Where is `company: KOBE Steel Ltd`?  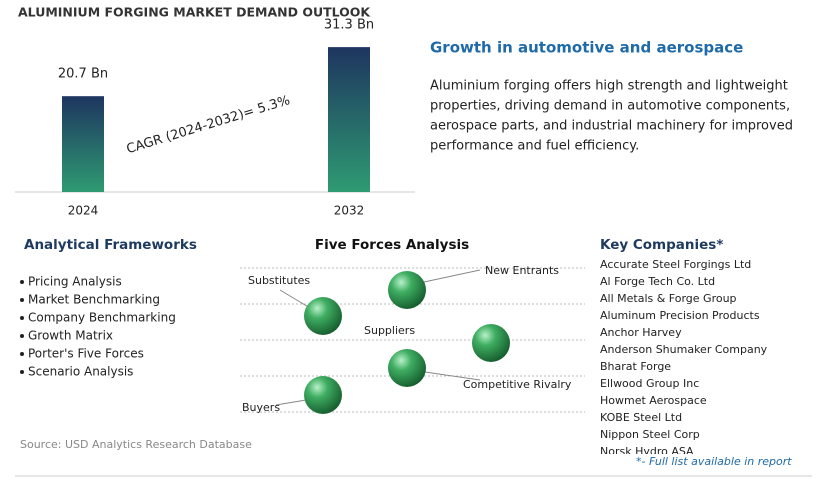
company: KOBE Steel Ltd is located at coordinates (641, 417).